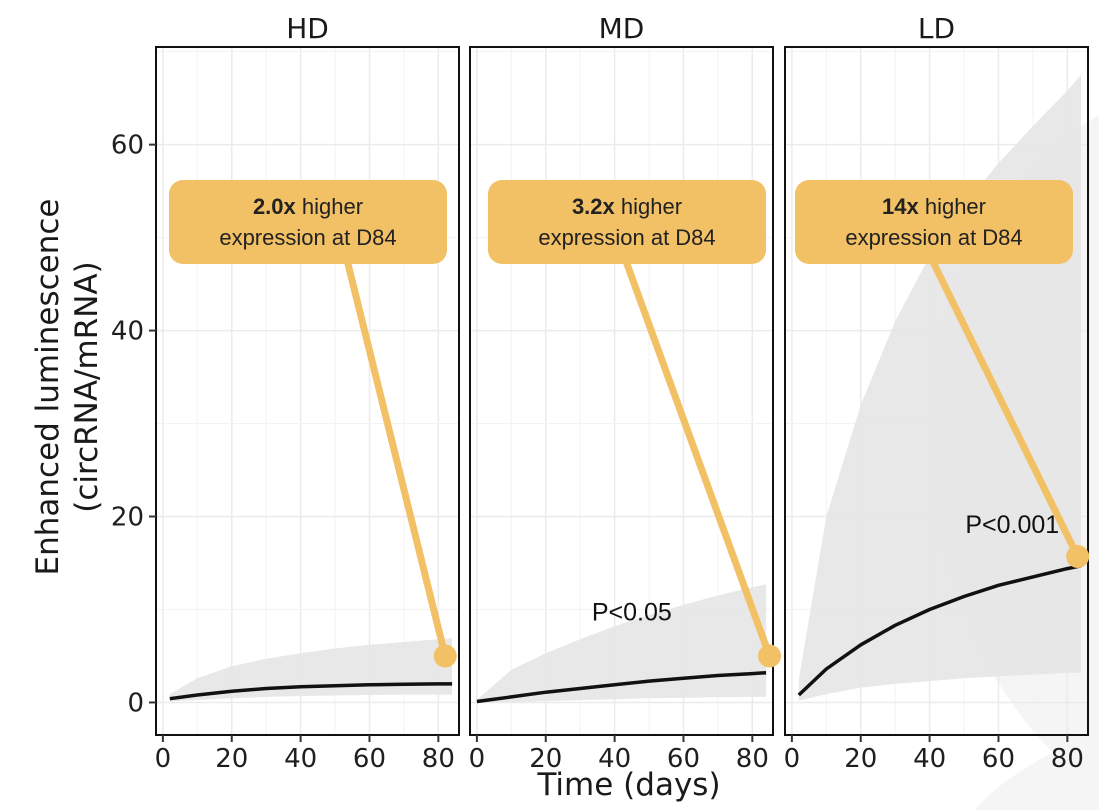 This screenshot has height=810, width=1099. What do you see at coordinates (934, 237) in the screenshot?
I see `callout-ld-line2: expression at D84` at bounding box center [934, 237].